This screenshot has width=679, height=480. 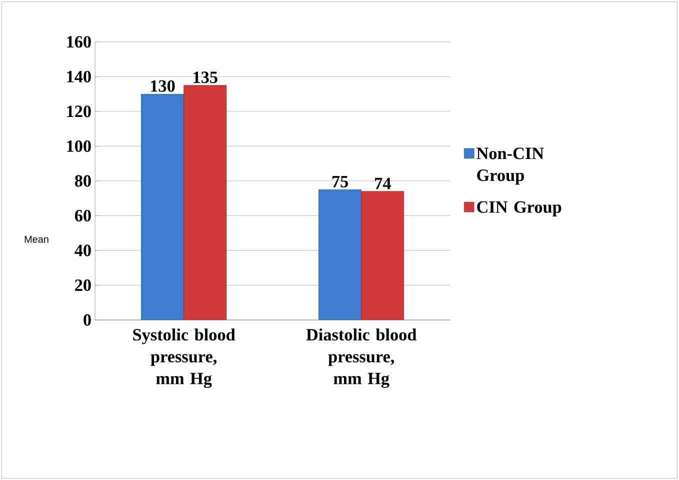 What do you see at coordinates (36, 239) in the screenshot?
I see `y-axis-title: Mean` at bounding box center [36, 239].